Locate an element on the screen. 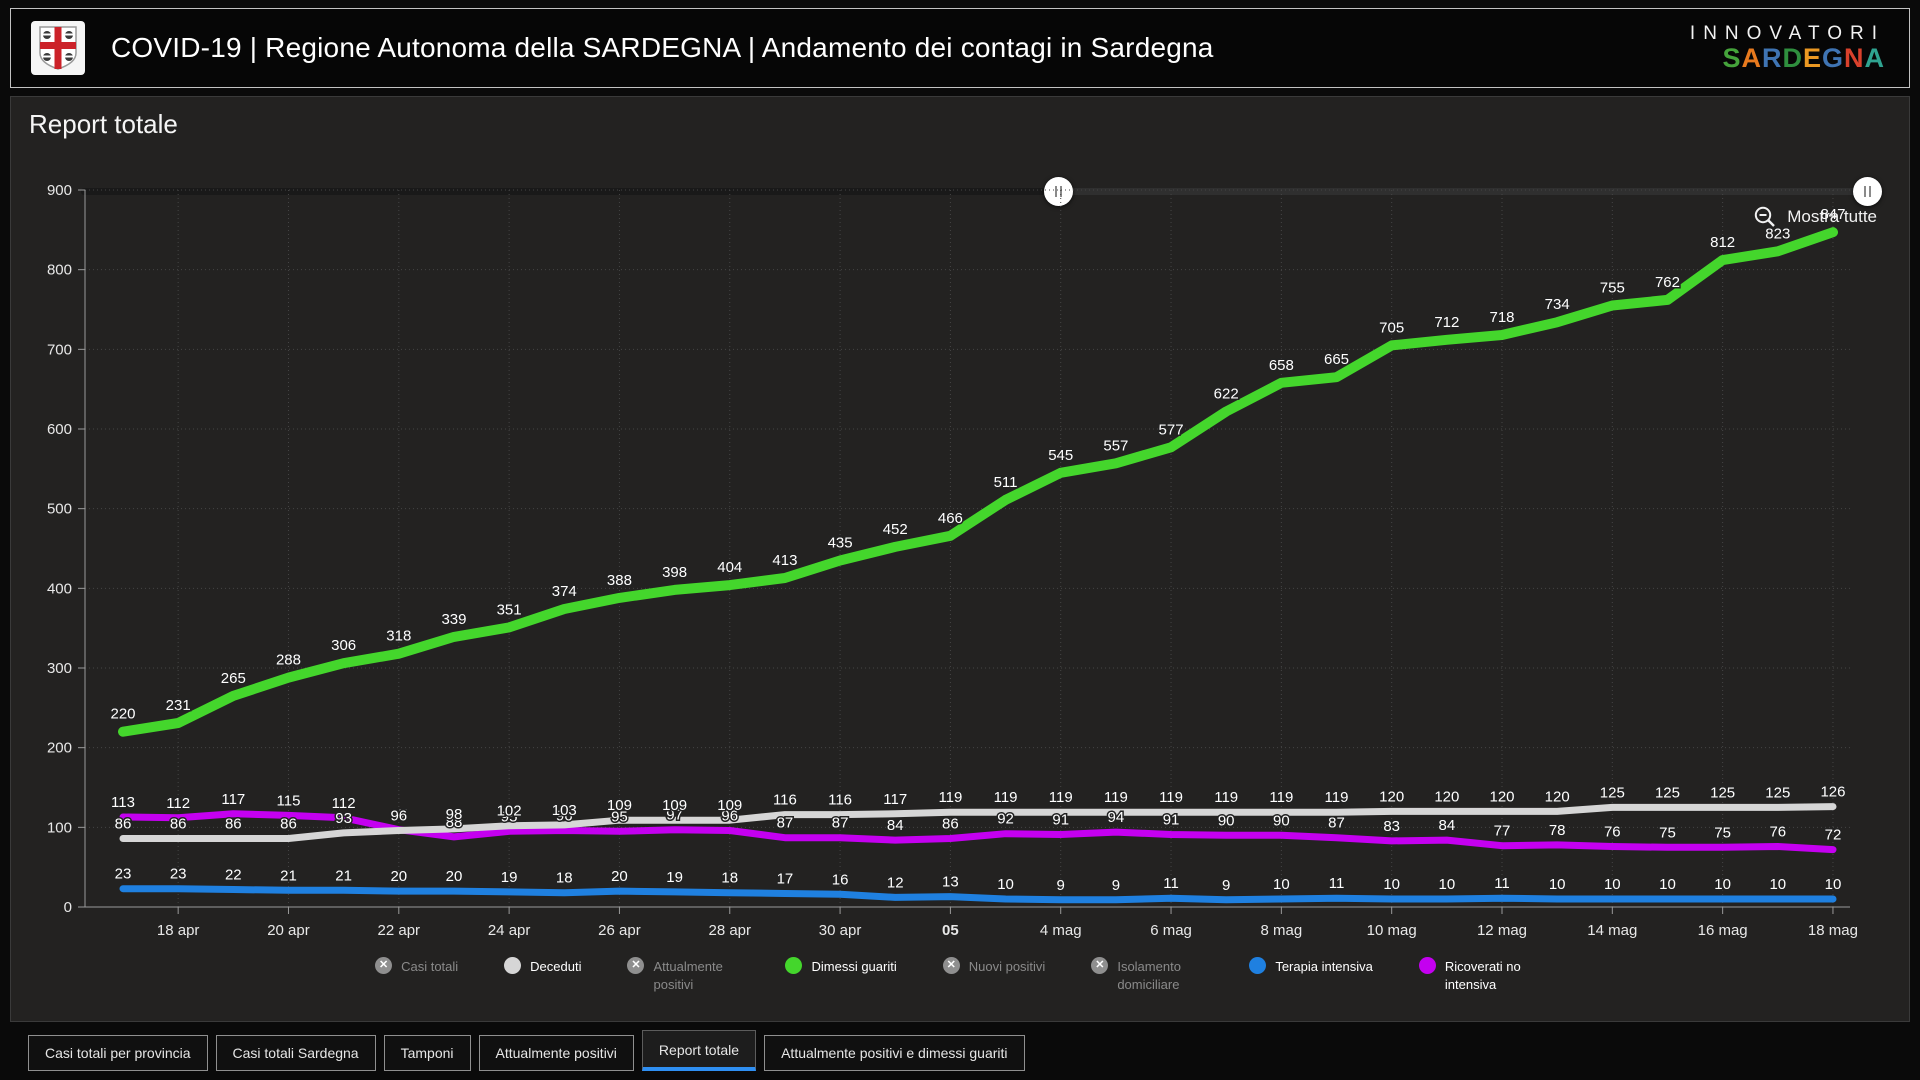  brand-letter: E is located at coordinates (1812, 57).